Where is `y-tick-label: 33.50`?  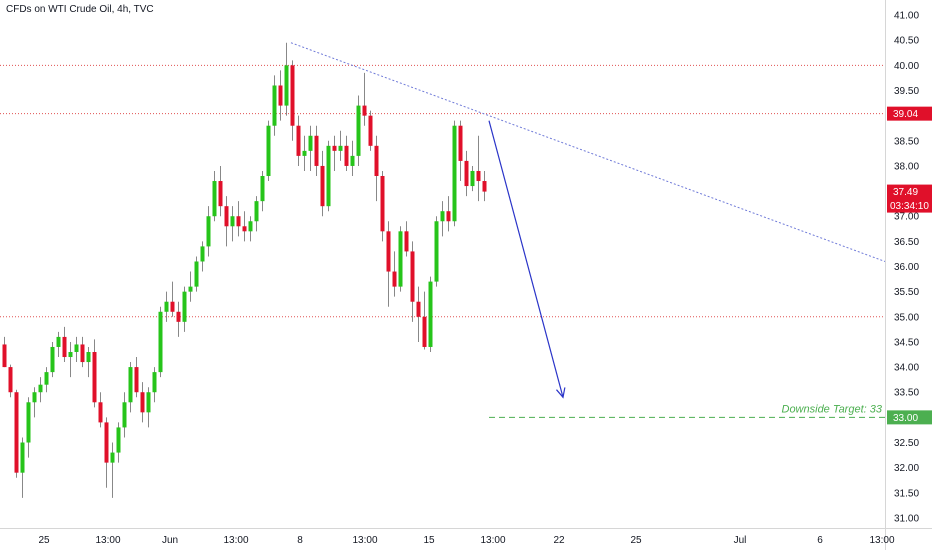
y-tick-label: 33.50 is located at coordinates (906, 393).